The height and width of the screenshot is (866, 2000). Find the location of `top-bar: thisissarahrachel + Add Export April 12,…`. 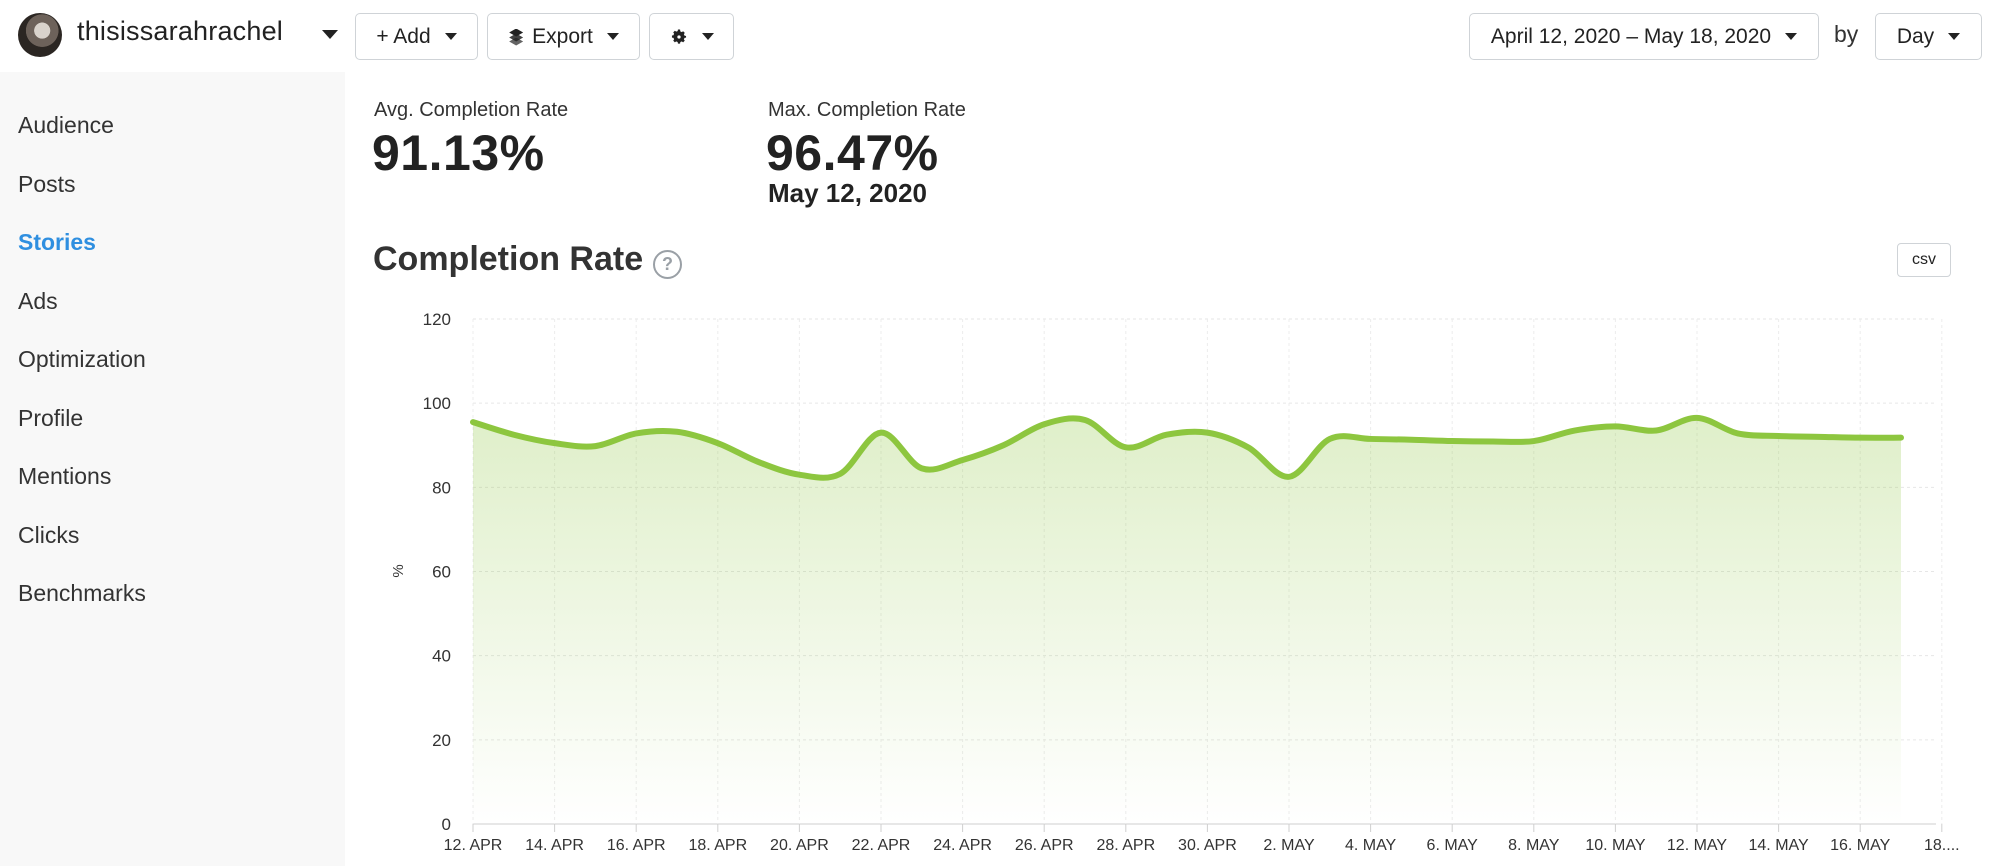

top-bar: thisissarahrachel + Add Export April 12,… is located at coordinates (1000, 36).